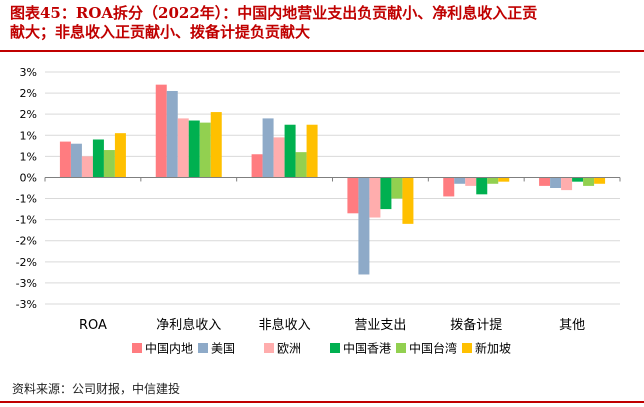 The height and width of the screenshot is (407, 644). What do you see at coordinates (160, 32) in the screenshot?
I see `chart-title-line-2: 献大；非息收入正贡献小、拨备计提负贡献大` at bounding box center [160, 32].